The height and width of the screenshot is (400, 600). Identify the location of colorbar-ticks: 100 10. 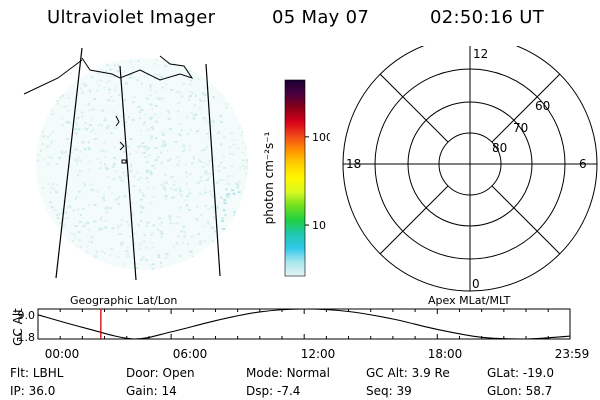
(317, 181).